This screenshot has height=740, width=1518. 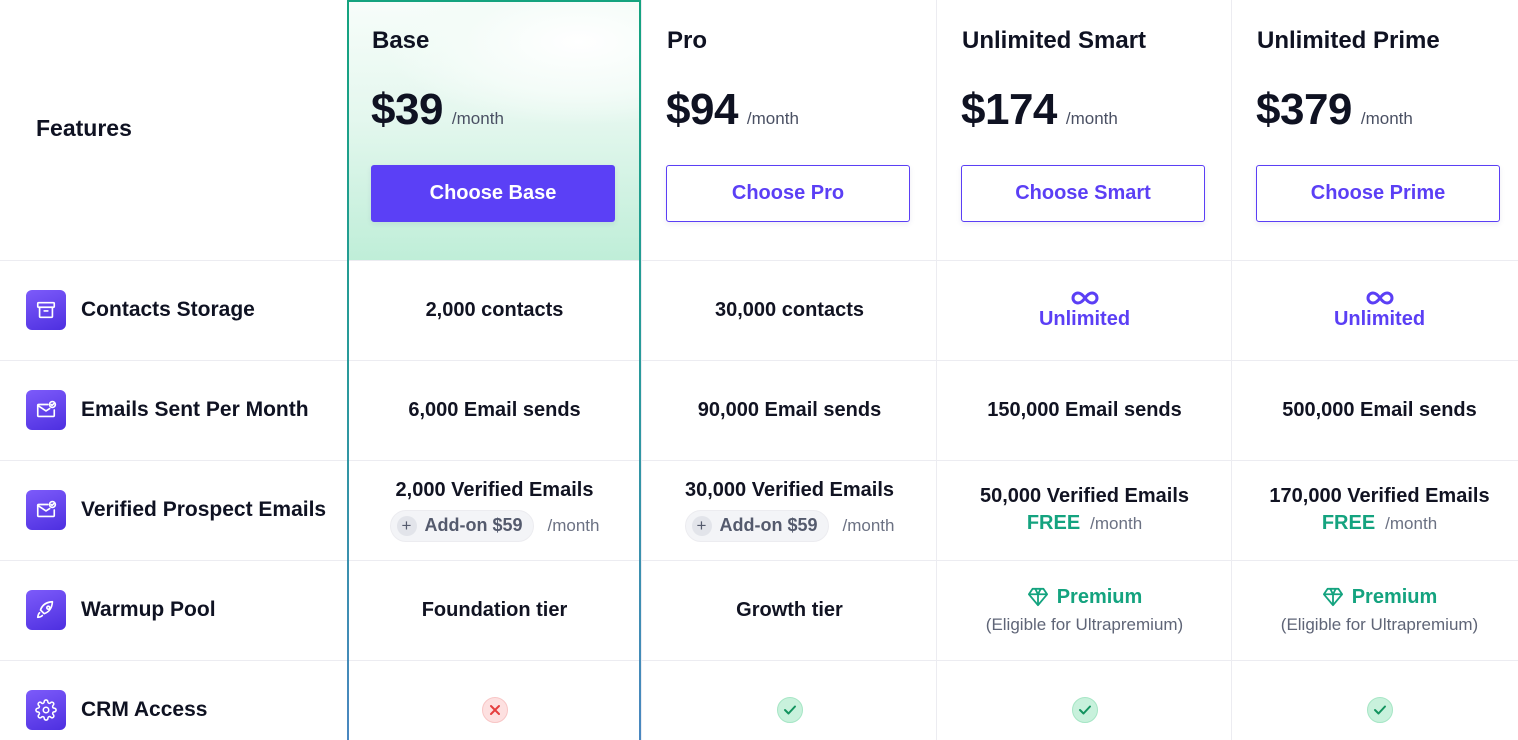 I want to click on price-amount: $379, so click(x=1304, y=109).